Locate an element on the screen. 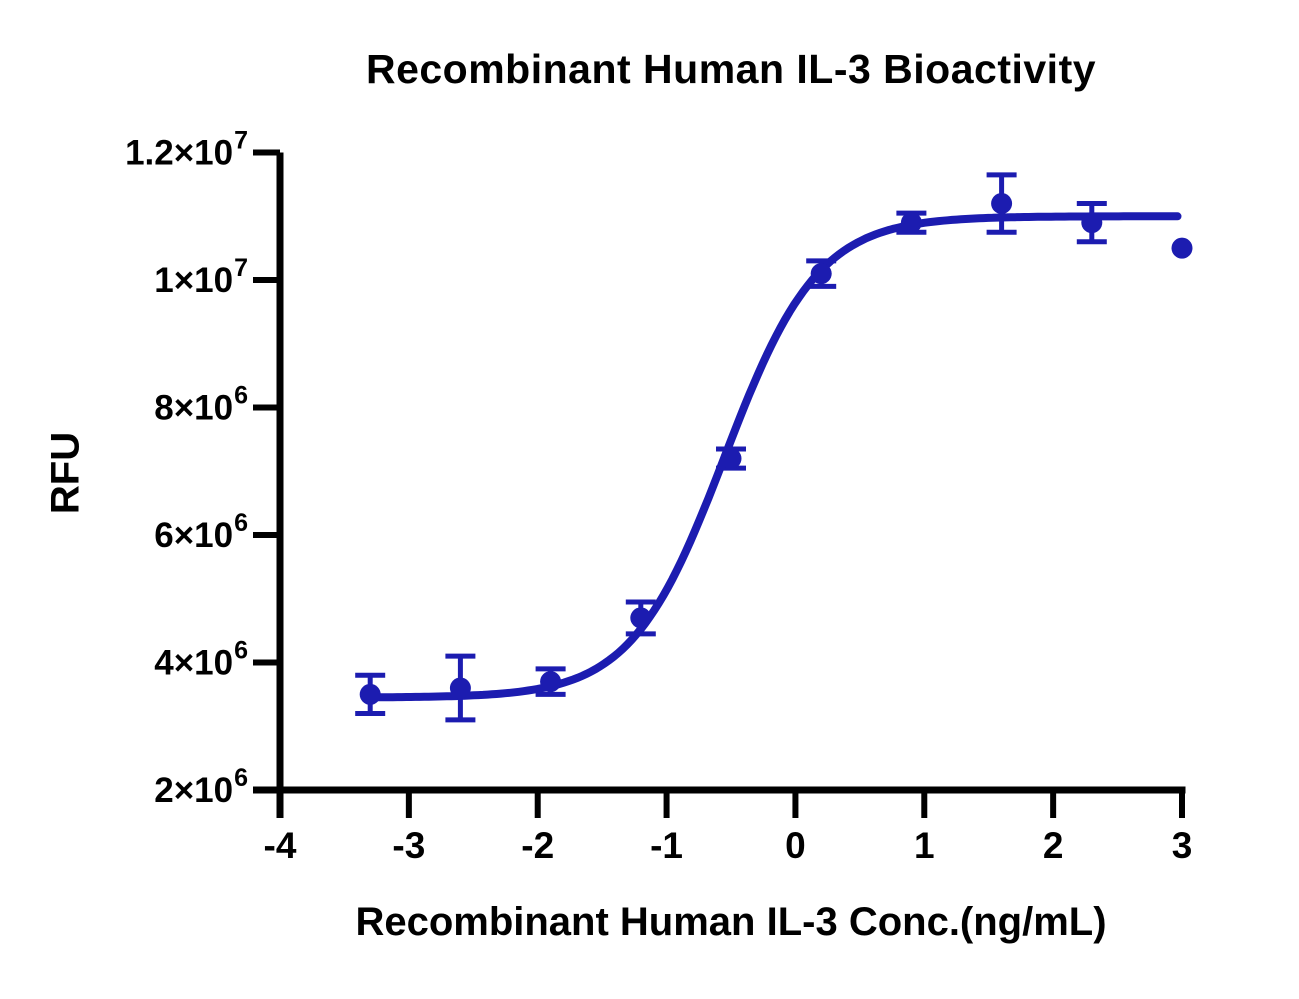  x-axis-title: Recombinant Human IL-3 Conc.(ng/mL) is located at coordinates (731, 922).